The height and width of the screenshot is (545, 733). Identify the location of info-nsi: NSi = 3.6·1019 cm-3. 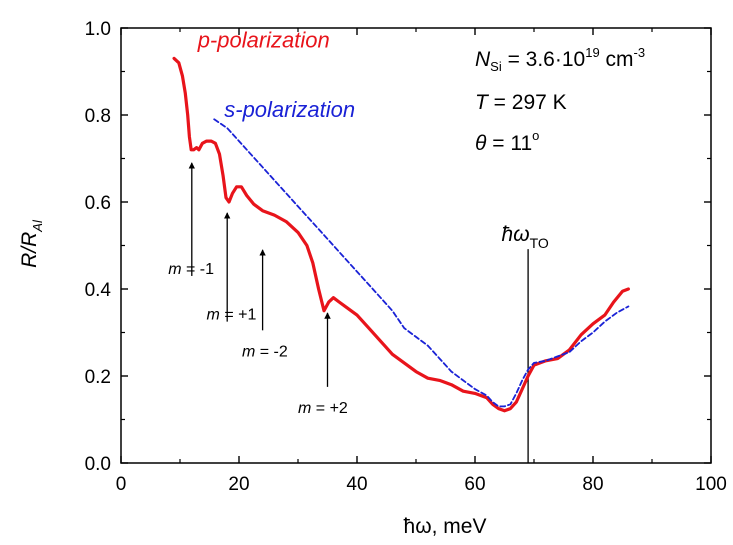
(560, 59).